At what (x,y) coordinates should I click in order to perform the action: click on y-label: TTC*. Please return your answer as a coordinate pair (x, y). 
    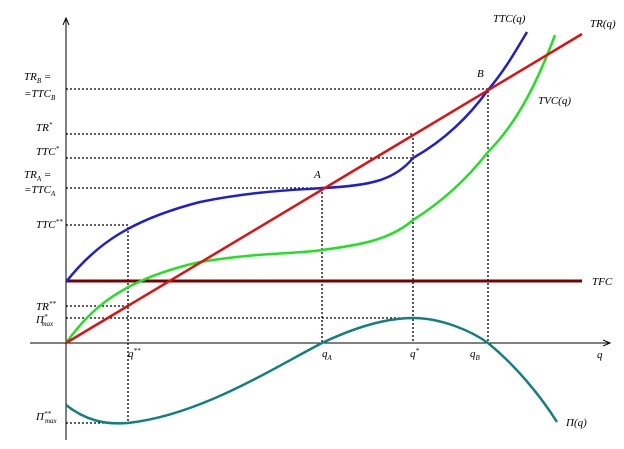
    Looking at the image, I should click on (48, 151).